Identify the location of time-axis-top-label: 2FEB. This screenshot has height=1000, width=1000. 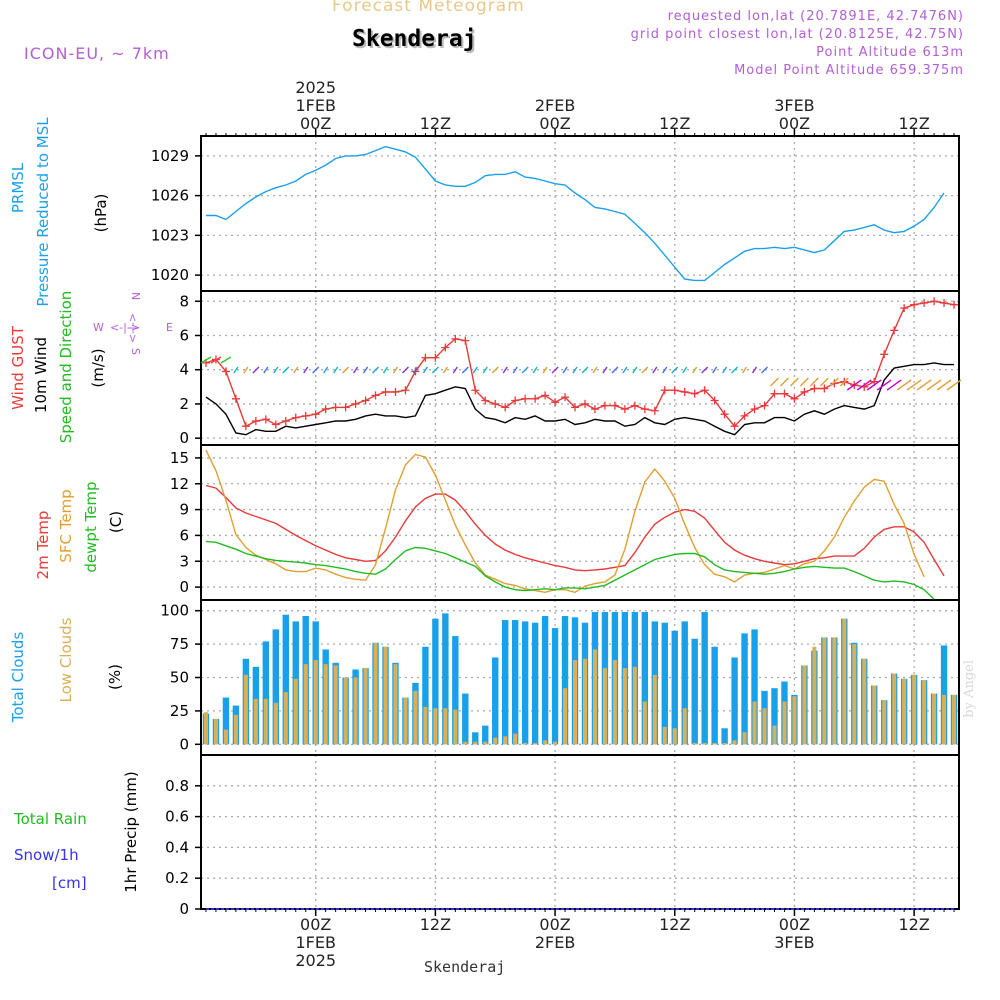
(555, 105).